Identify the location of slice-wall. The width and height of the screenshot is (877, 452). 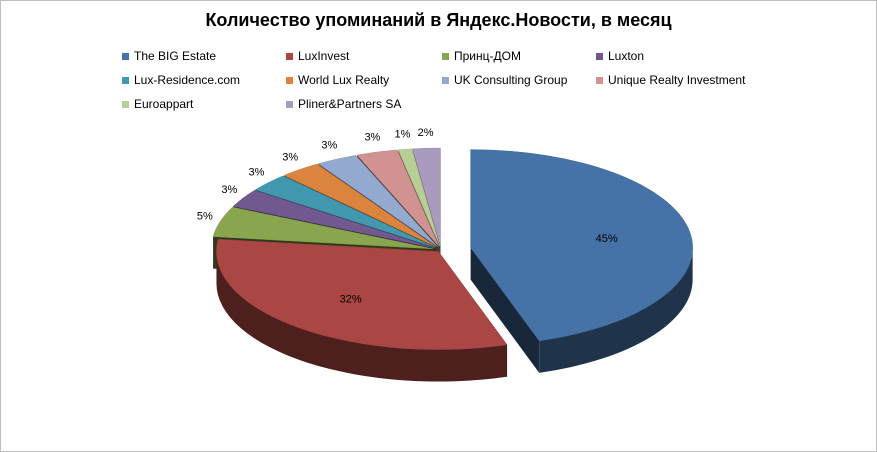
(505, 310).